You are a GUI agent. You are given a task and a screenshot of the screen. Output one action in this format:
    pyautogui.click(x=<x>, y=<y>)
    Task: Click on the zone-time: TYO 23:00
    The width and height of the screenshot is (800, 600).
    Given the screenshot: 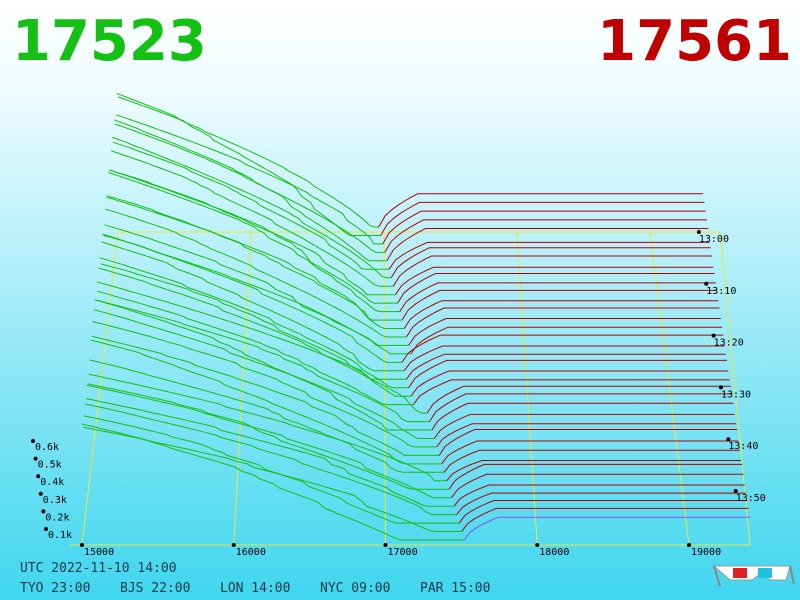 What is the action you would take?
    pyautogui.click(x=55, y=588)
    